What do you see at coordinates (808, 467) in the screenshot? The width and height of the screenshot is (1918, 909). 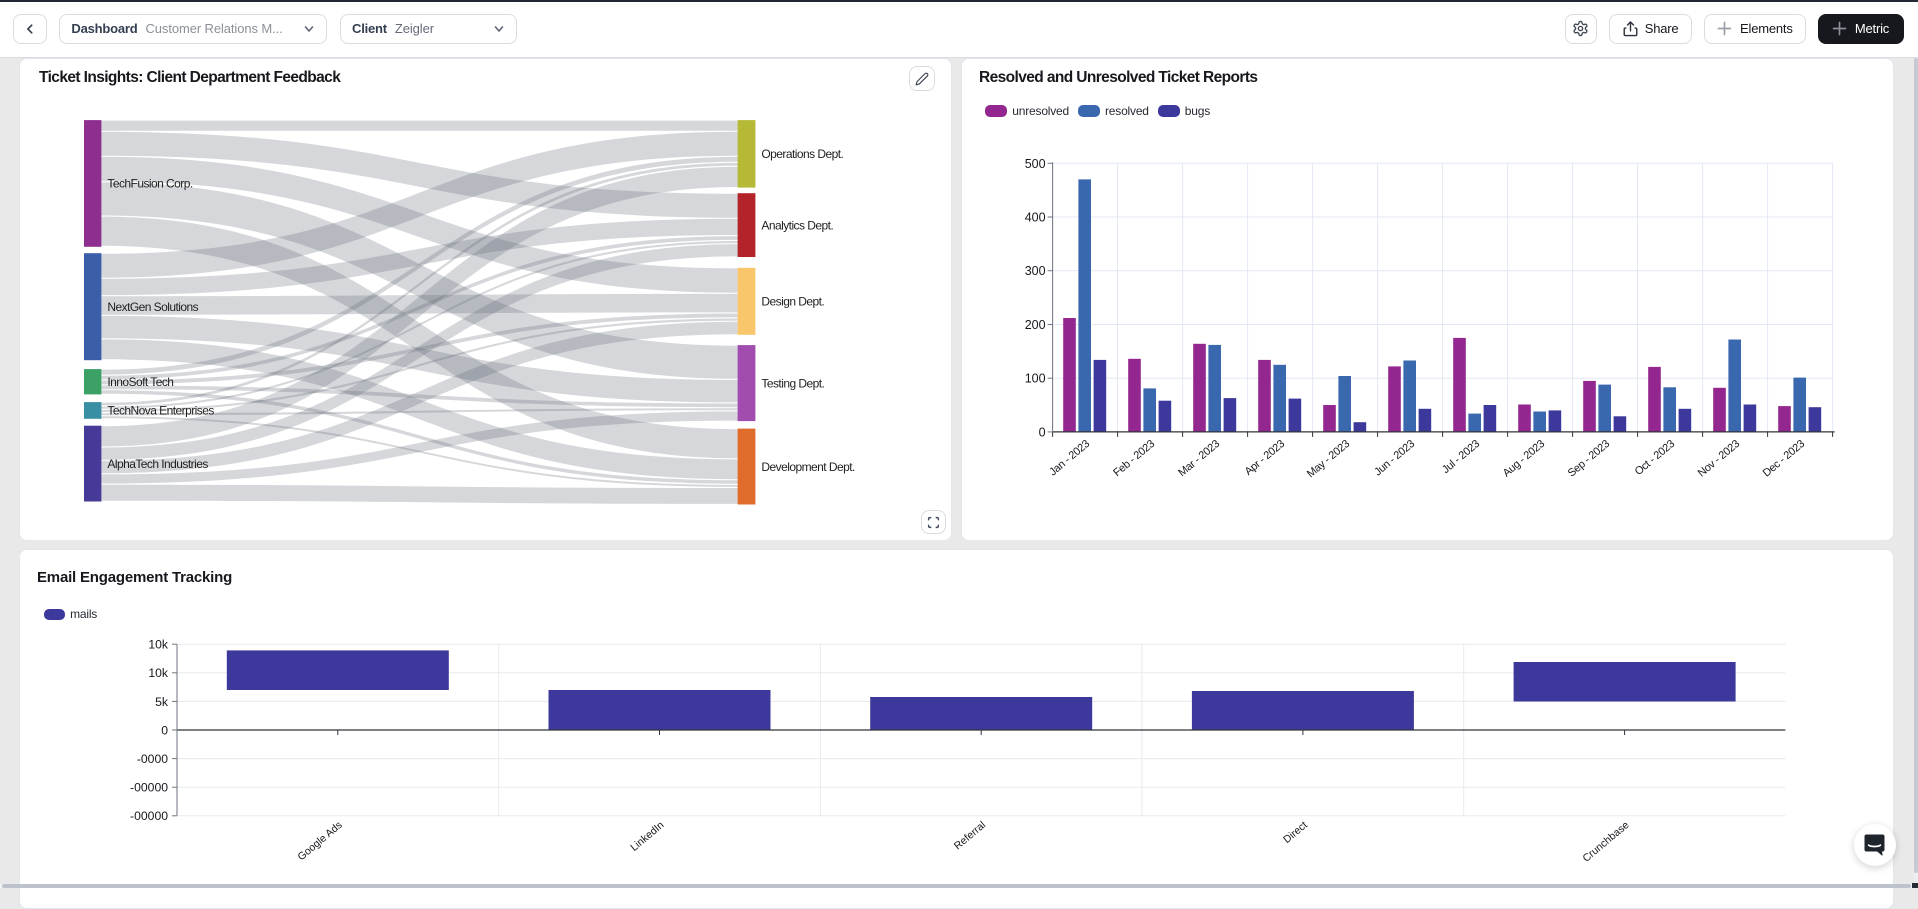 I see `svg-text: Development Dept.` at bounding box center [808, 467].